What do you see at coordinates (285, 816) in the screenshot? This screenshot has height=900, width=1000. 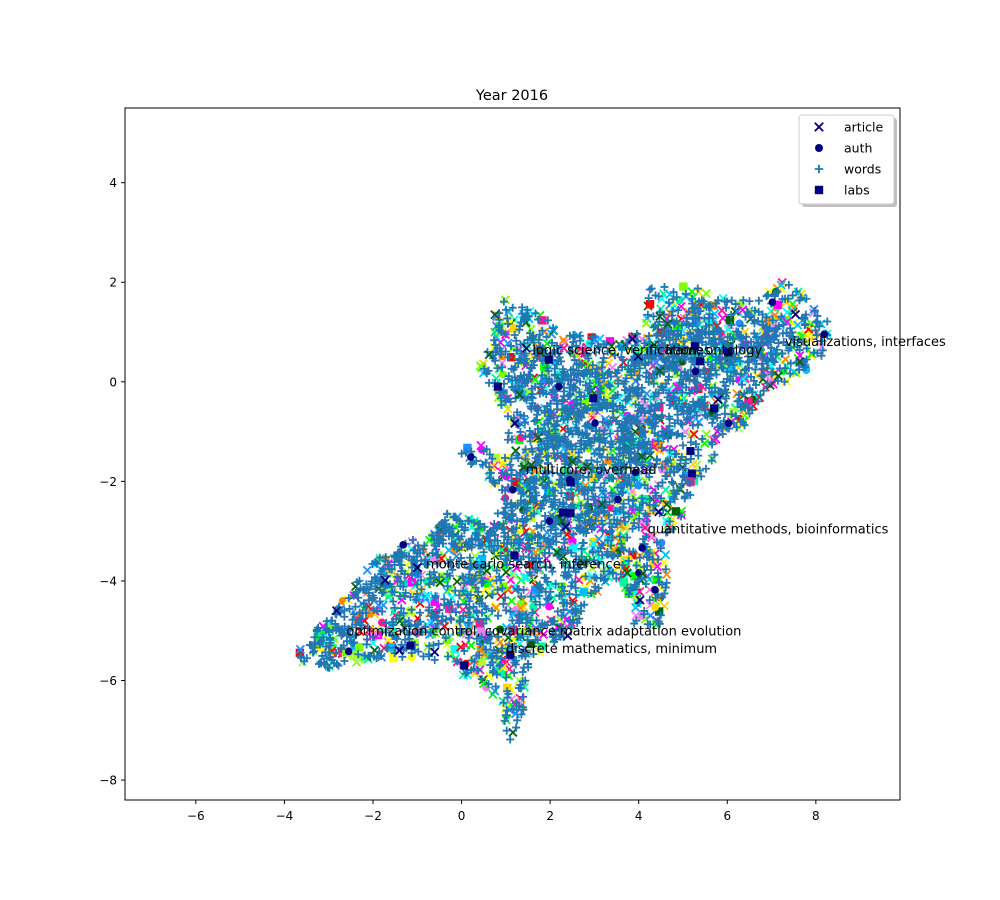 I see `x-tick-label: −4` at bounding box center [285, 816].